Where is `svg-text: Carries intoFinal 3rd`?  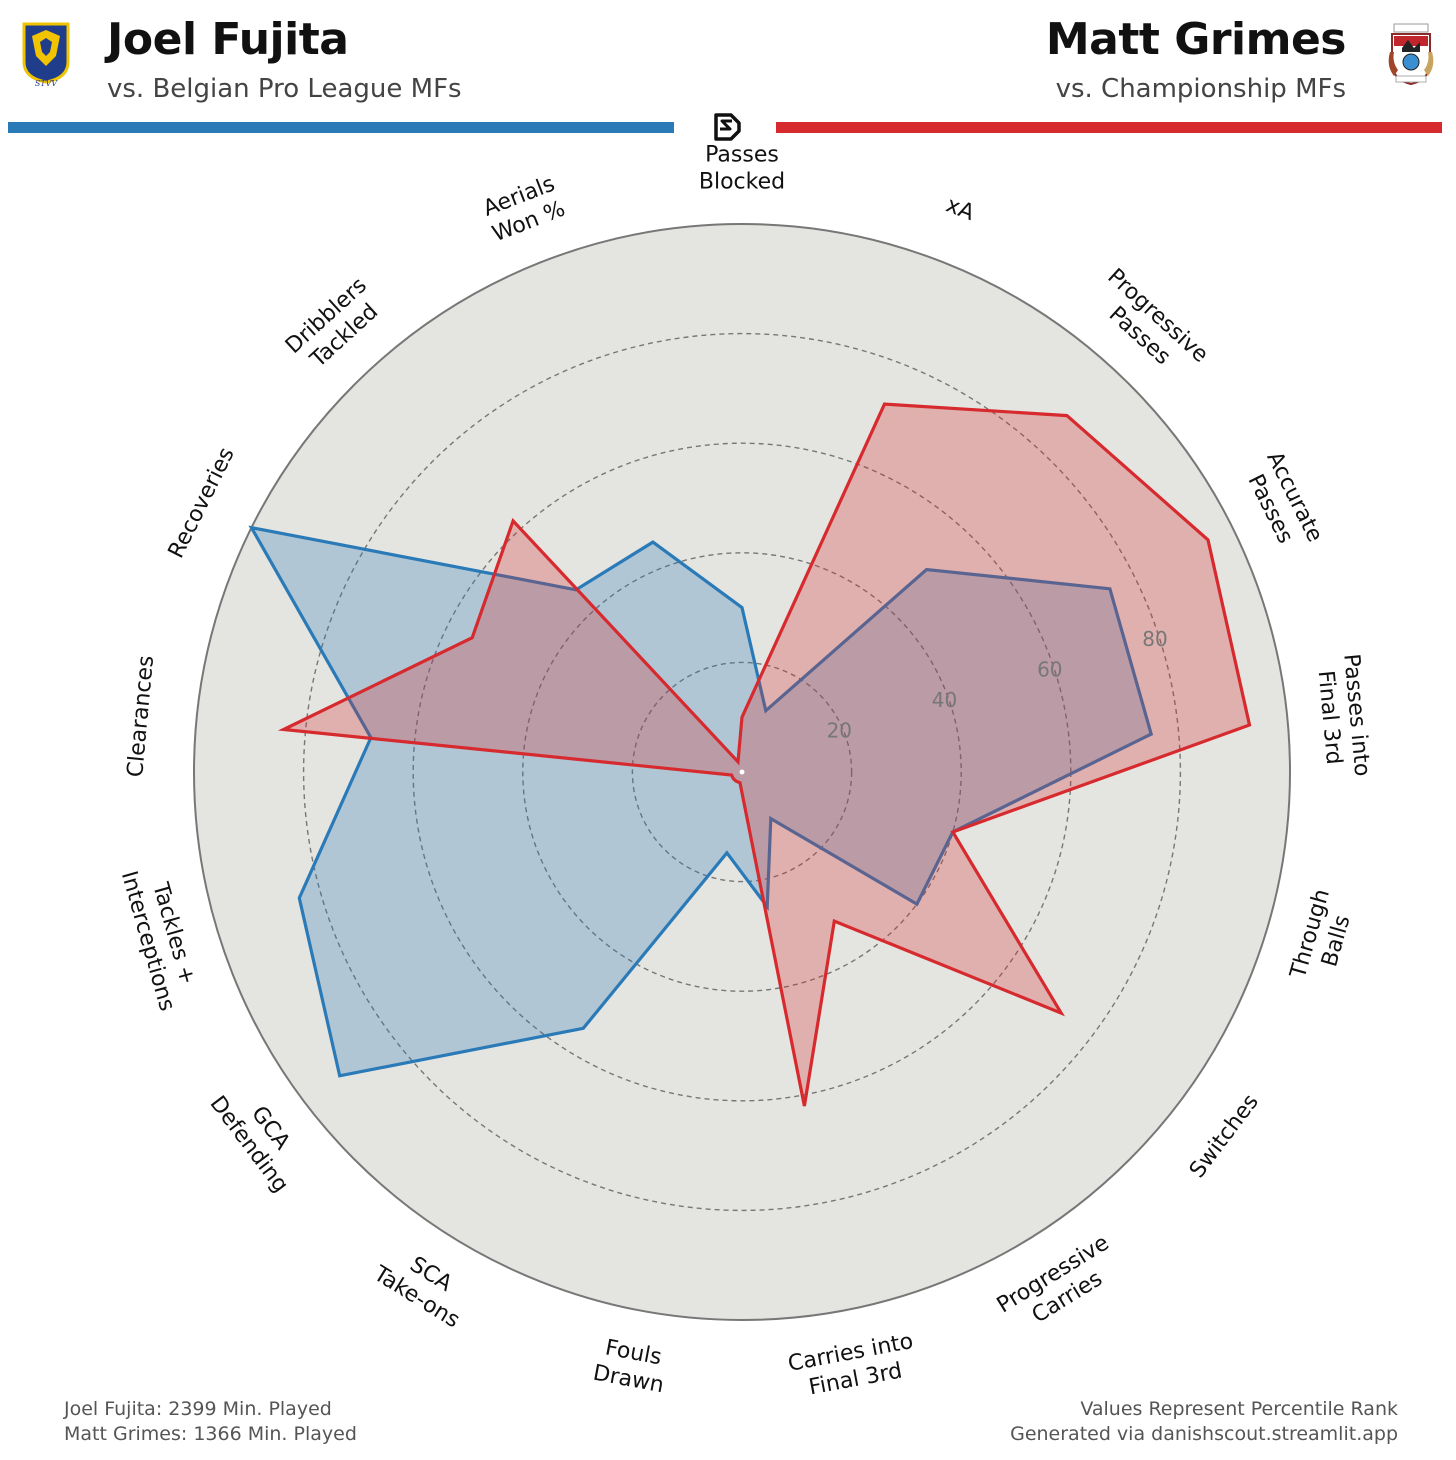 svg-text: Carries intoFinal 3rd is located at coordinates (853, 1366).